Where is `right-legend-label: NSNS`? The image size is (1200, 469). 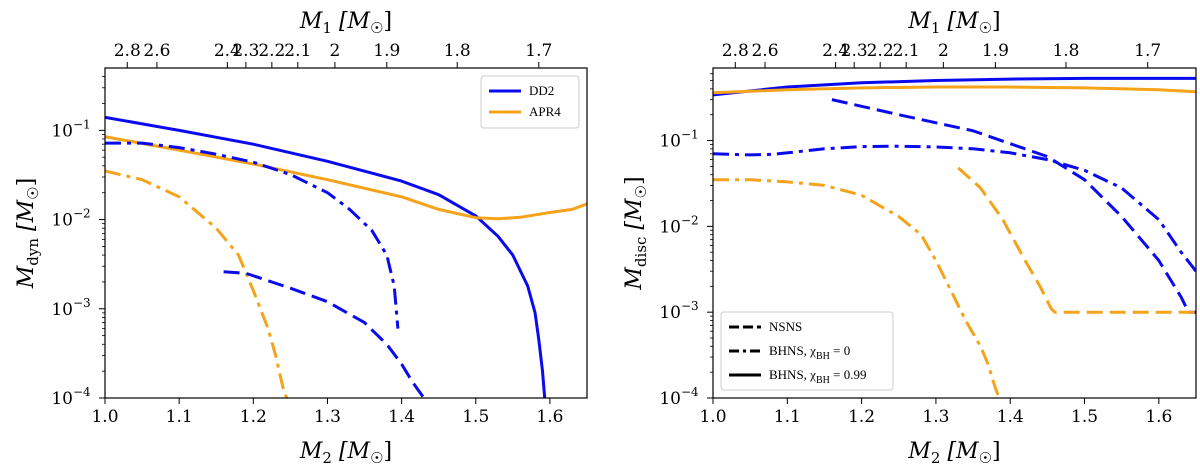
right-legend-label: NSNS is located at coordinates (785, 326).